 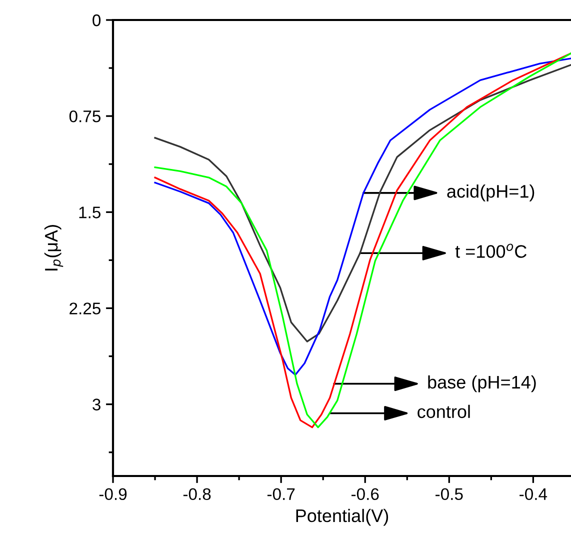 I want to click on annotation: control, so click(x=444, y=411).